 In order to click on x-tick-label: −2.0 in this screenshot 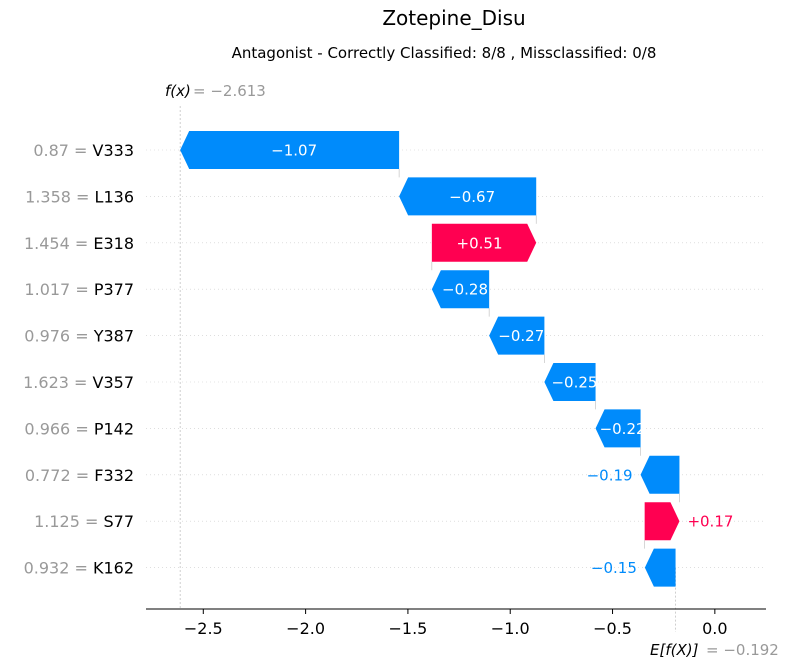, I will do `click(305, 628)`.